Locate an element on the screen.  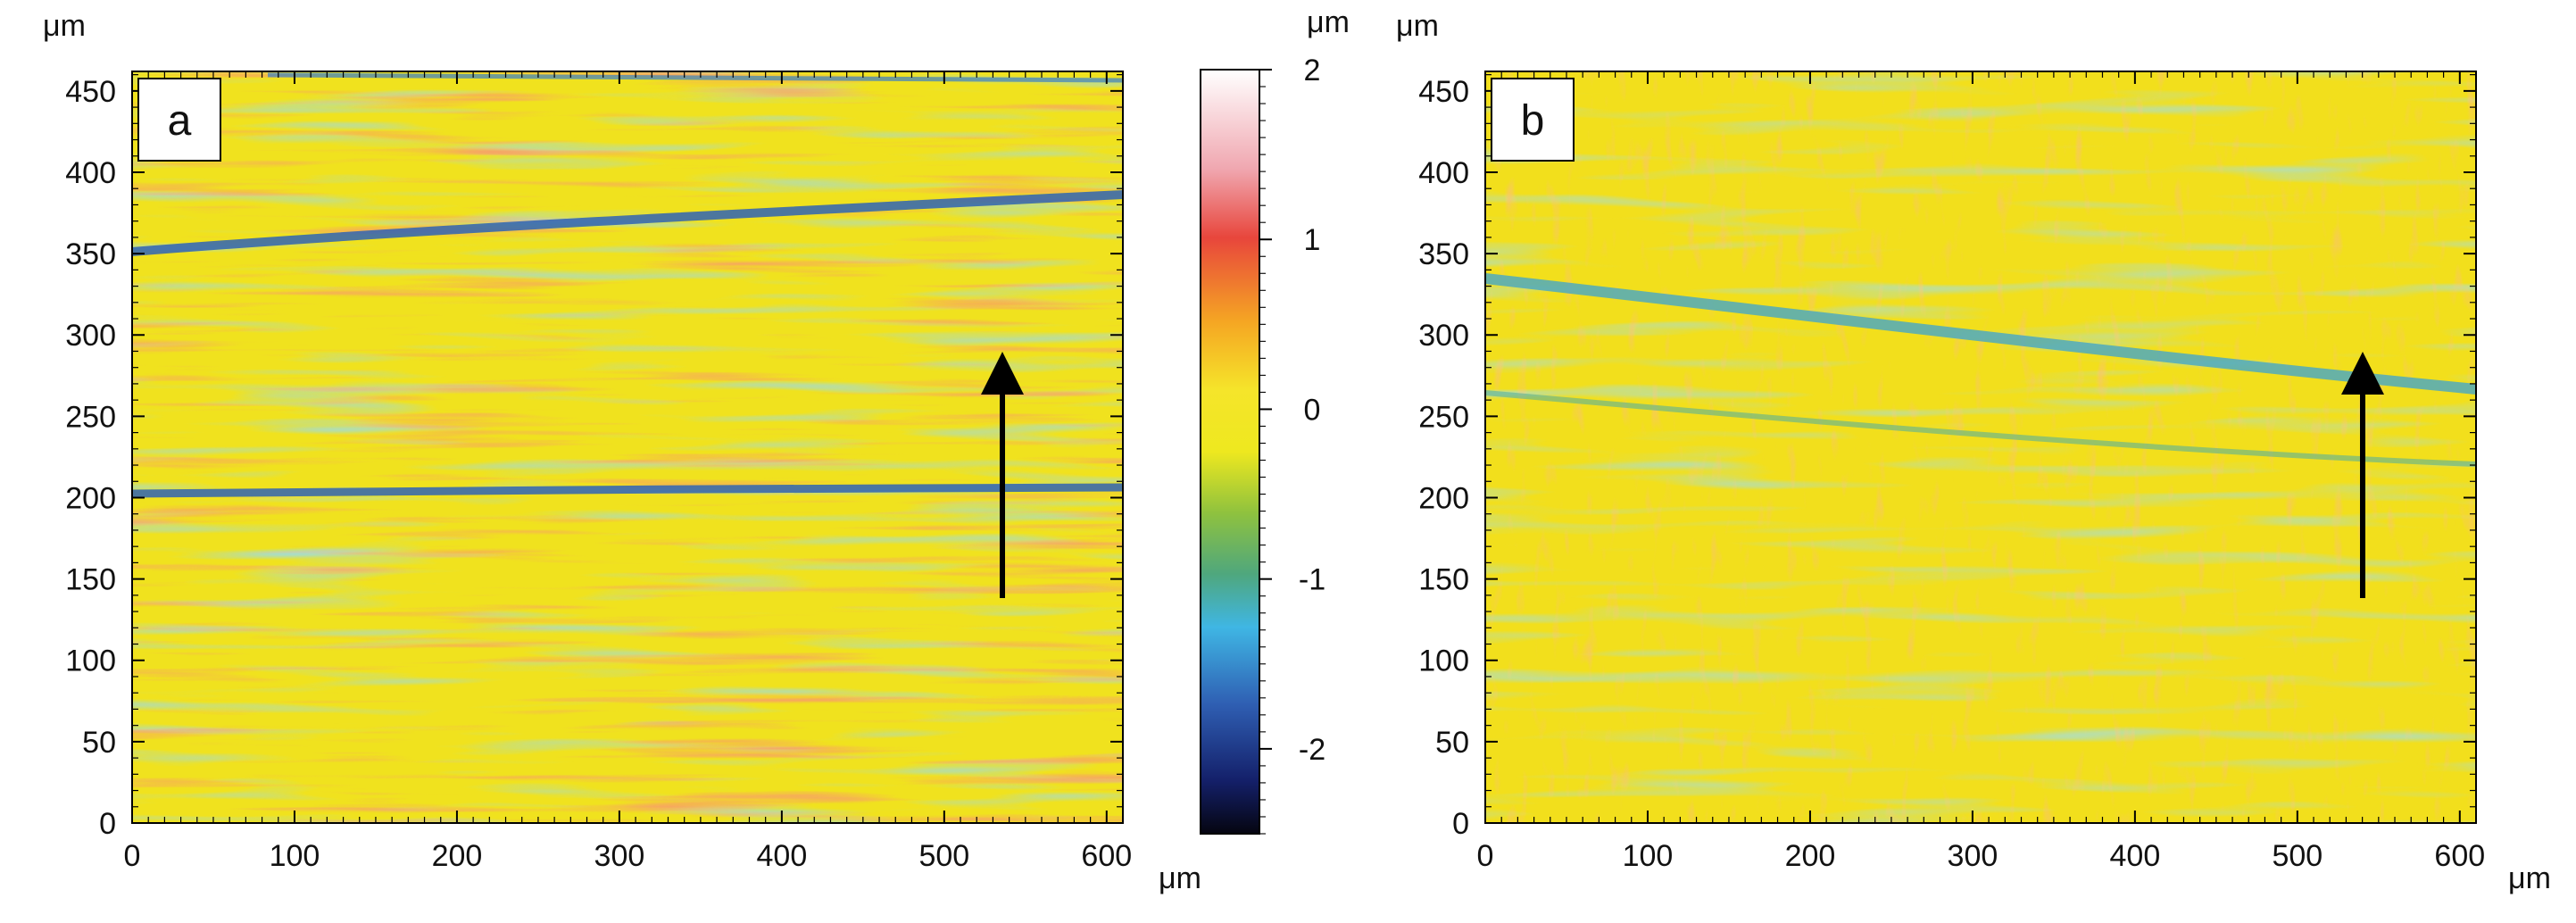
colorbar: 2 1 0 -1 -2 μm is located at coordinates (1275, 420).